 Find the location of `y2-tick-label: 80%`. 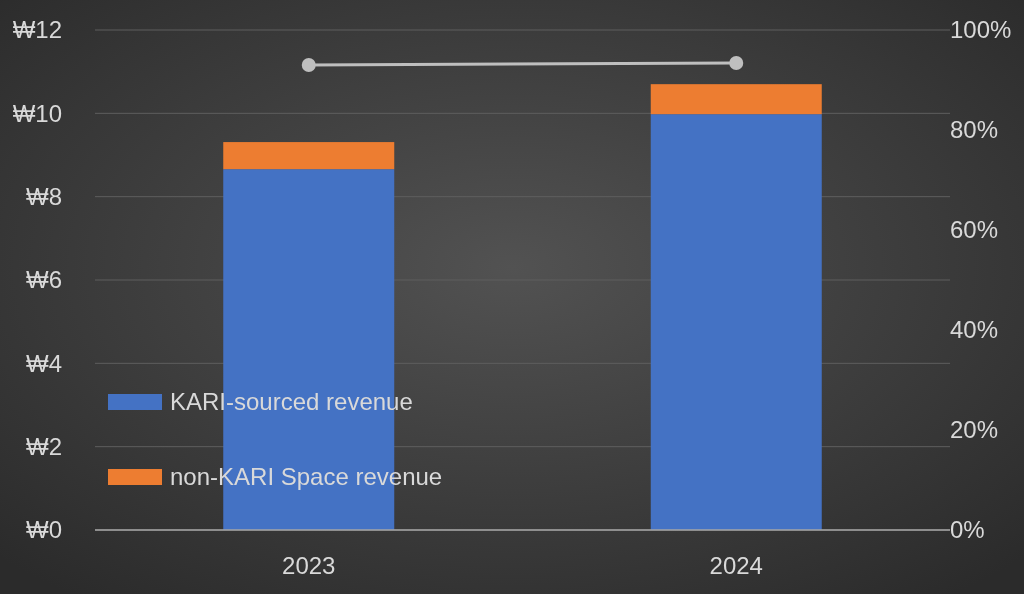

y2-tick-label: 80% is located at coordinates (974, 130).